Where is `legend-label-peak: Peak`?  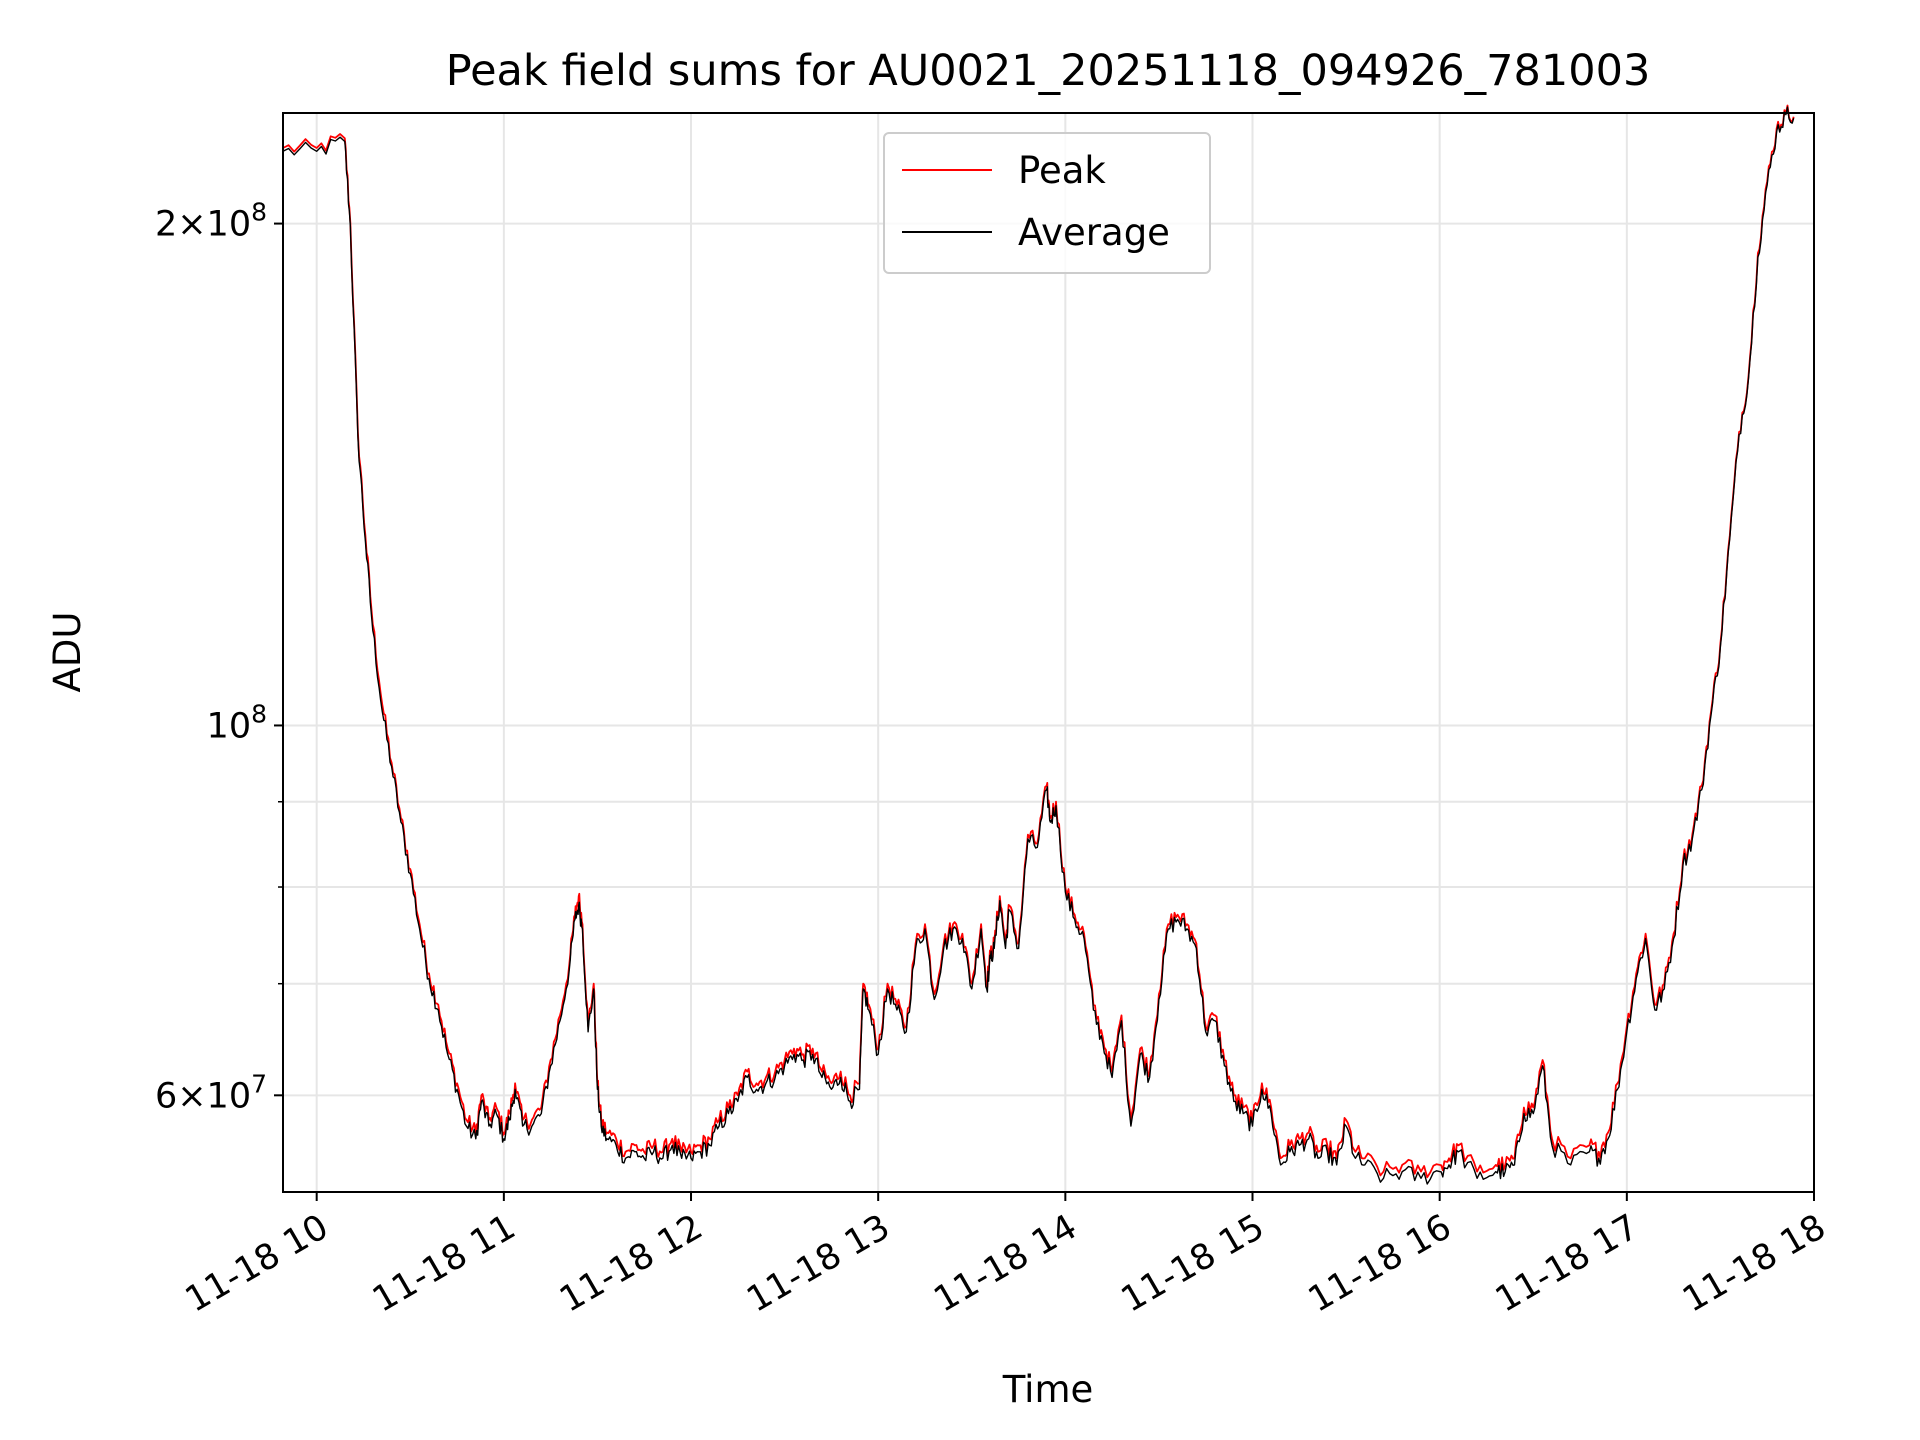
legend-label-peak: Peak is located at coordinates (1062, 170).